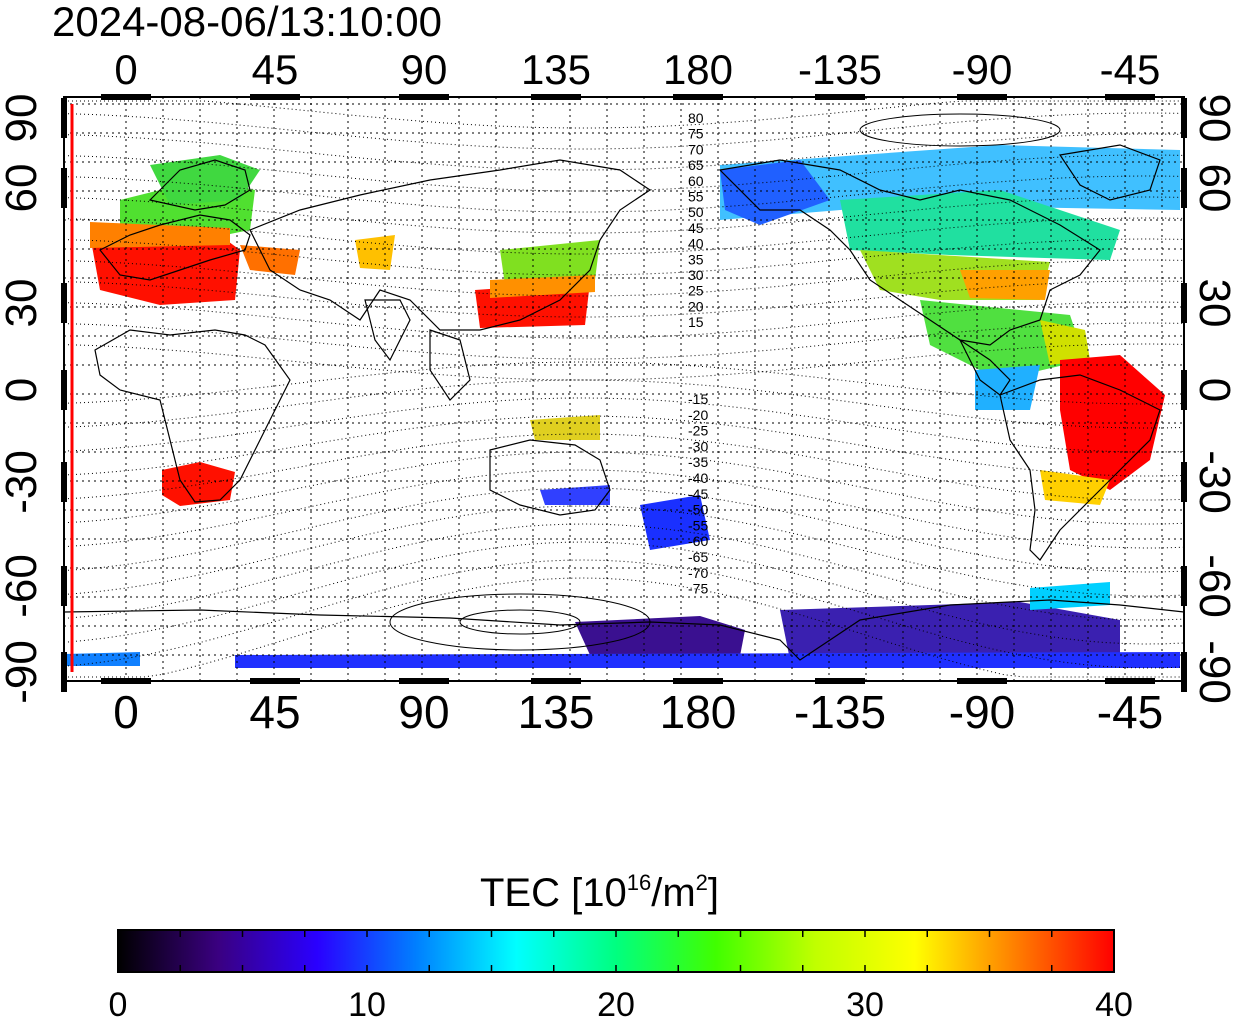 Image resolution: width=1235 pixels, height=1021 pixels. What do you see at coordinates (696, 228) in the screenshot?
I see `contour-label: 45` at bounding box center [696, 228].